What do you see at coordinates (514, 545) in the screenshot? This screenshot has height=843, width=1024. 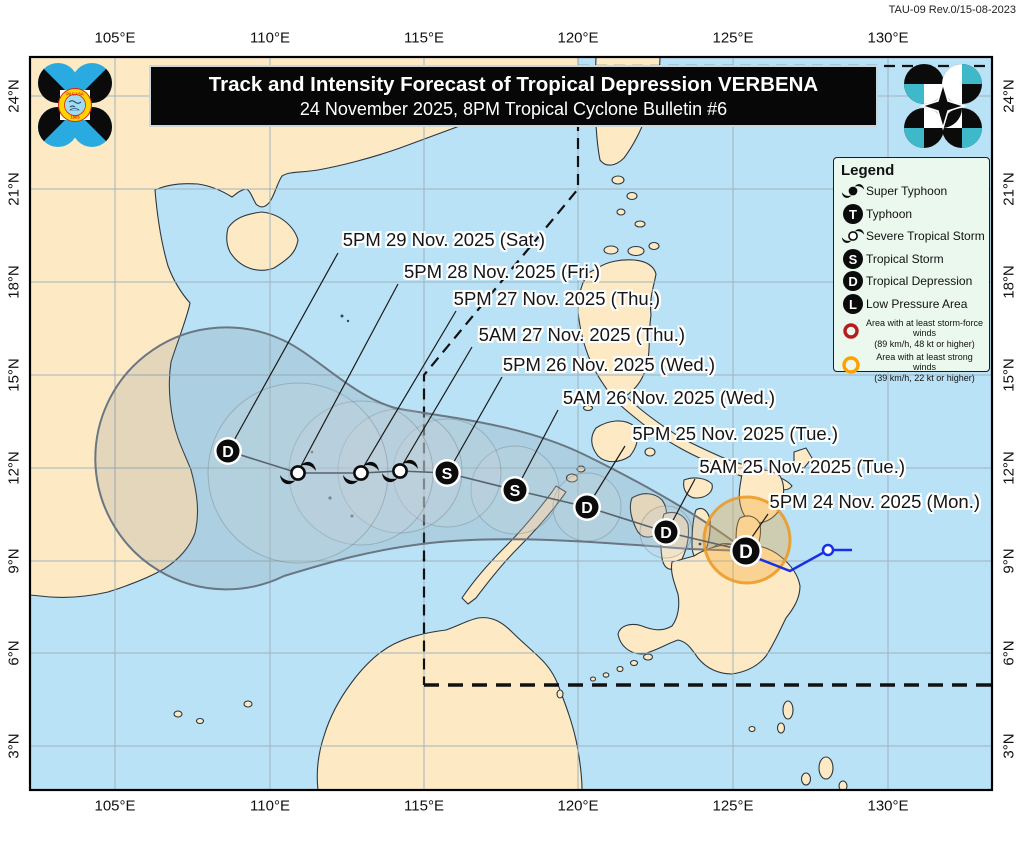 I see `landmass-palawan` at bounding box center [514, 545].